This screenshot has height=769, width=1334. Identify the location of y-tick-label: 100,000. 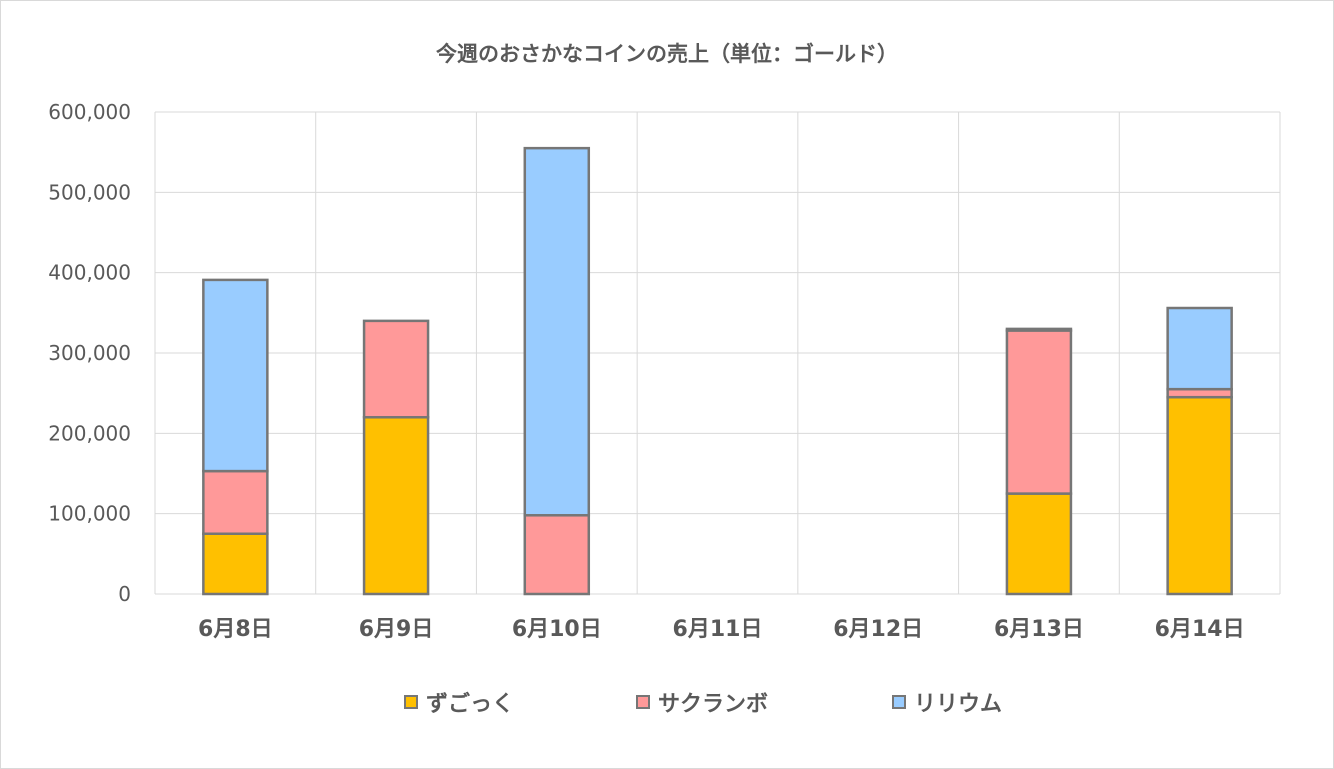
(89, 514).